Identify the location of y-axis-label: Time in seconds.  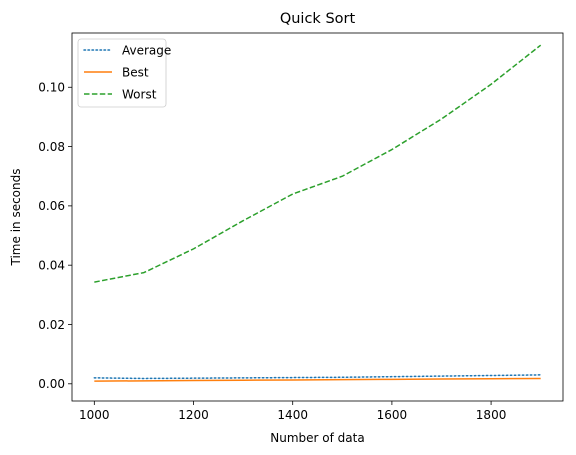
(16, 218).